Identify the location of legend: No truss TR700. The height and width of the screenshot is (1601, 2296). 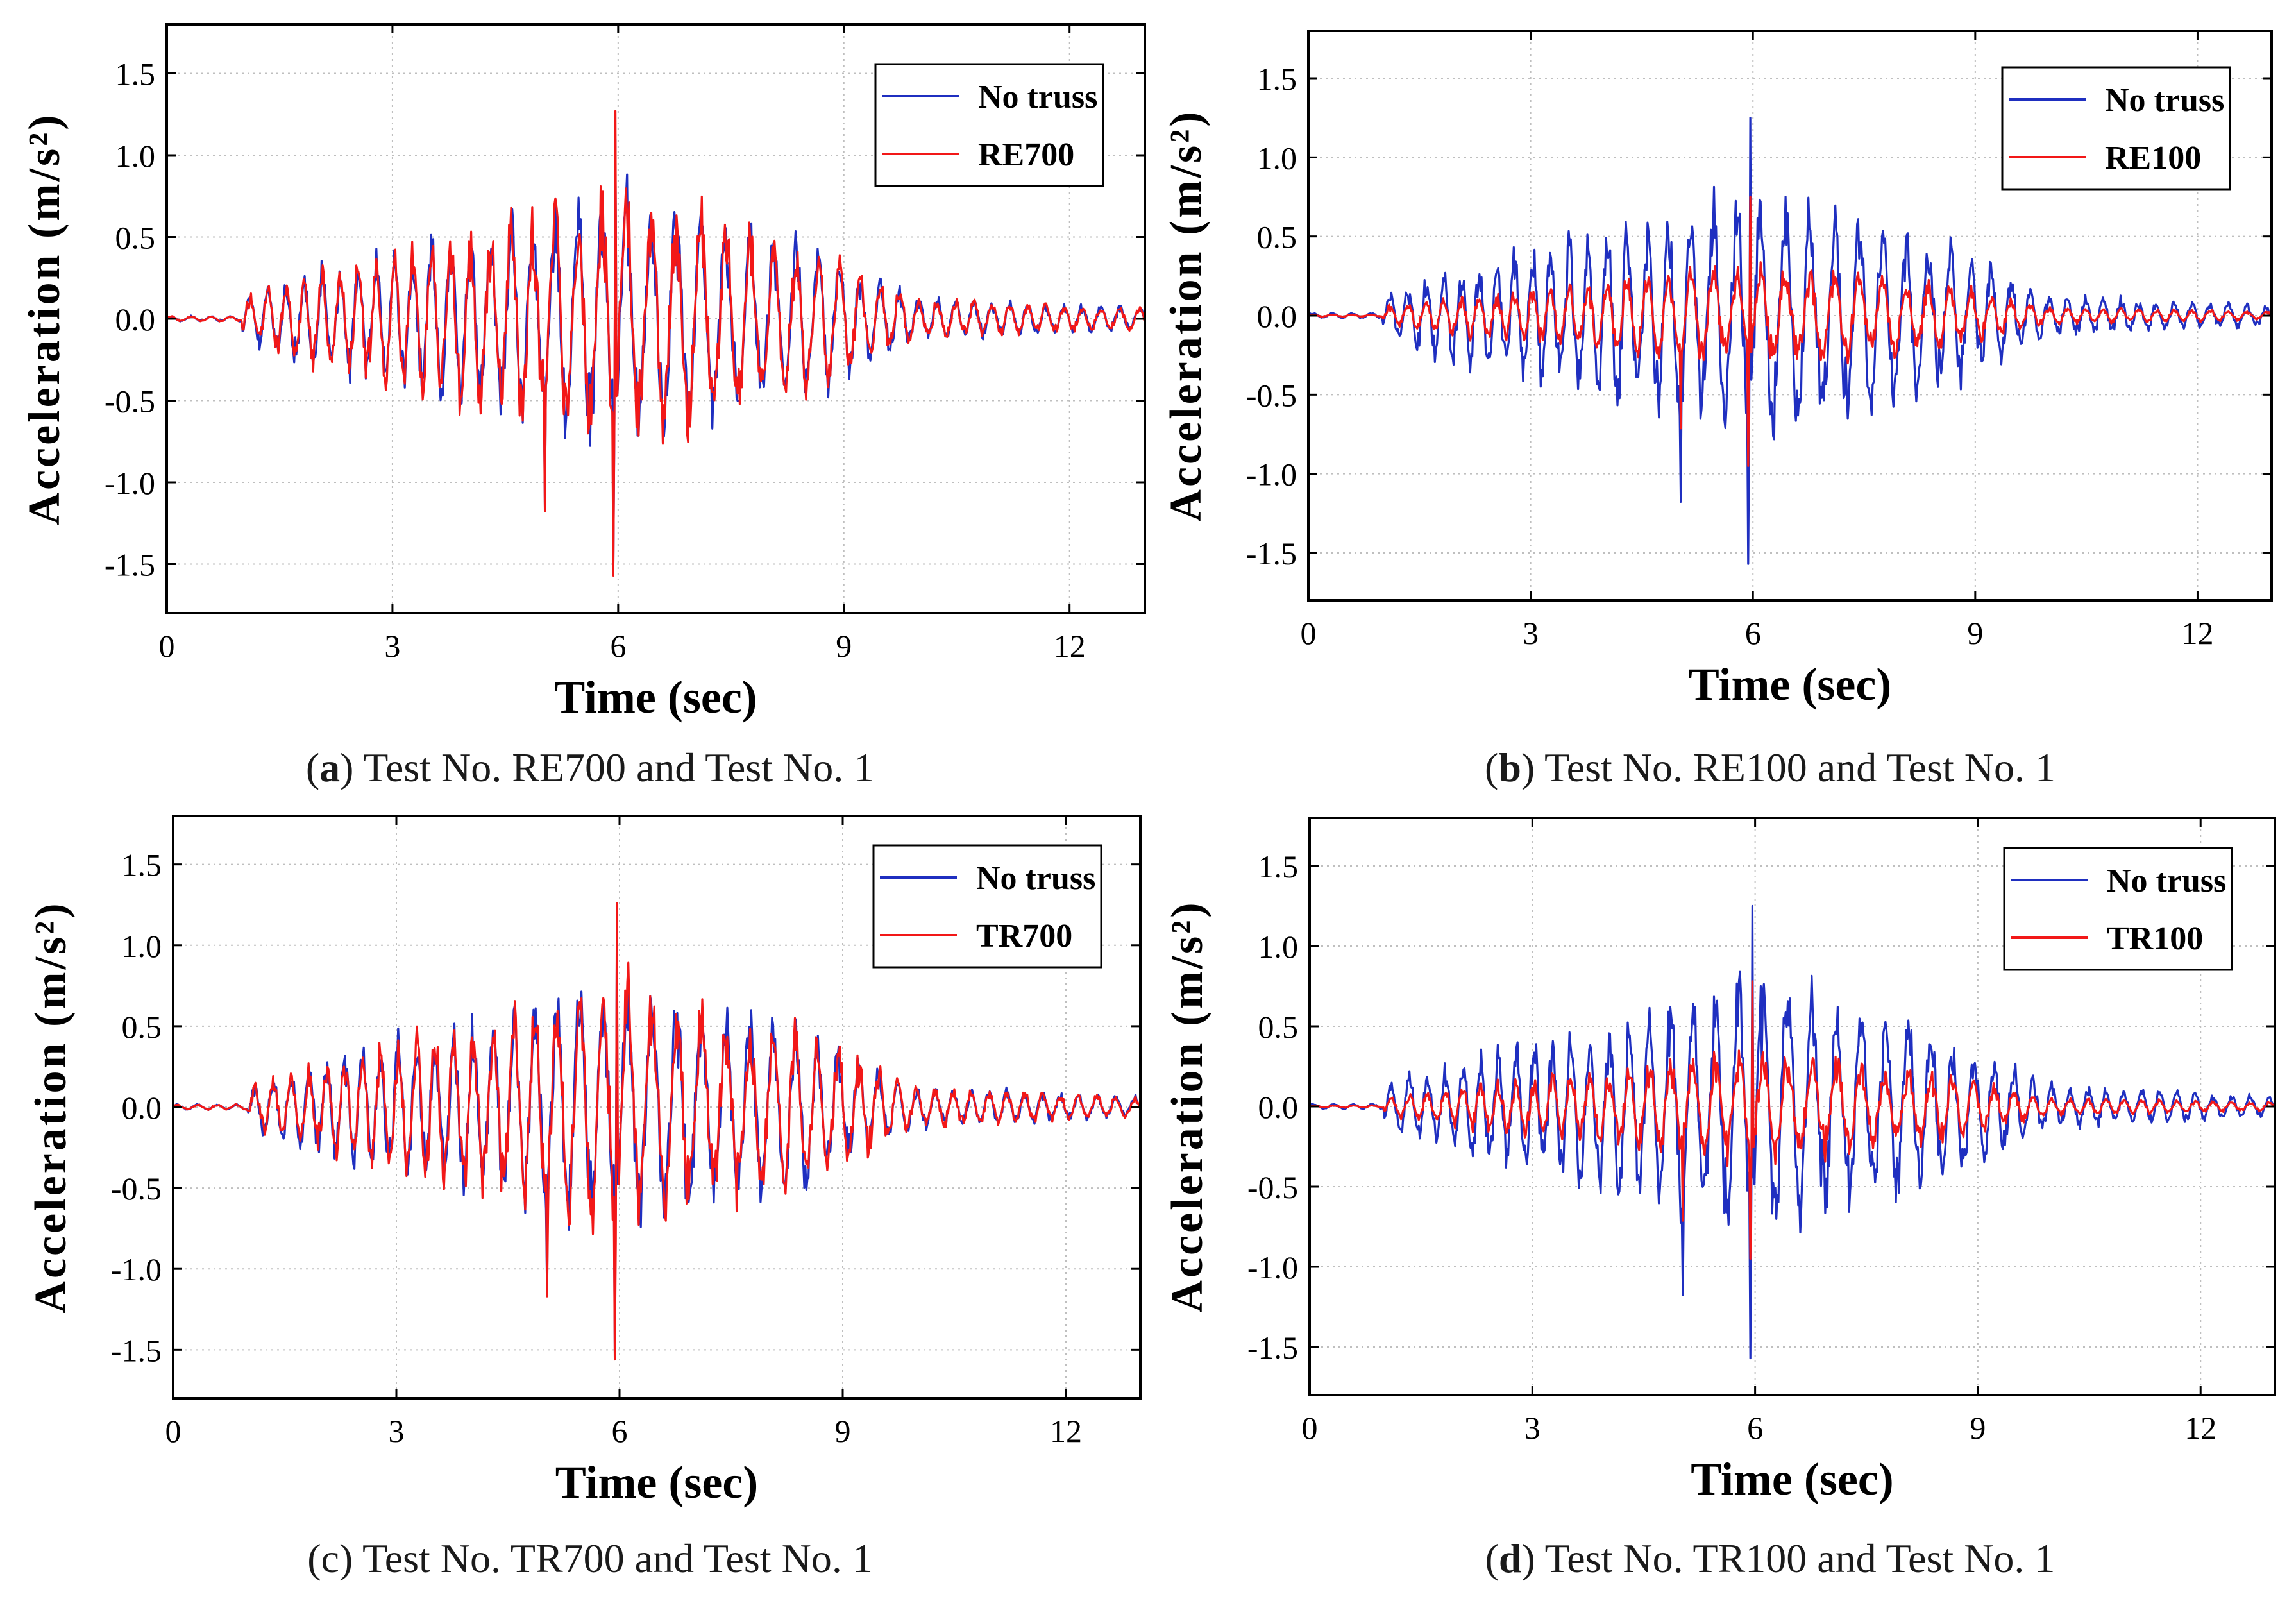
(987, 906).